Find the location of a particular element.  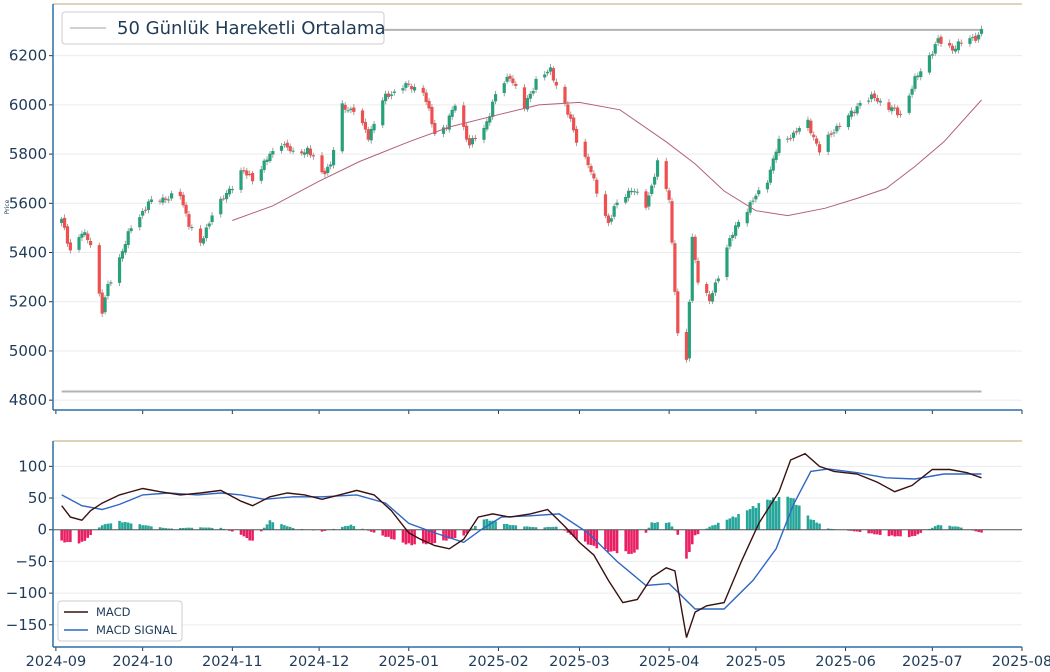

macd-xtick-label: 2024-09 is located at coordinates (56, 661).